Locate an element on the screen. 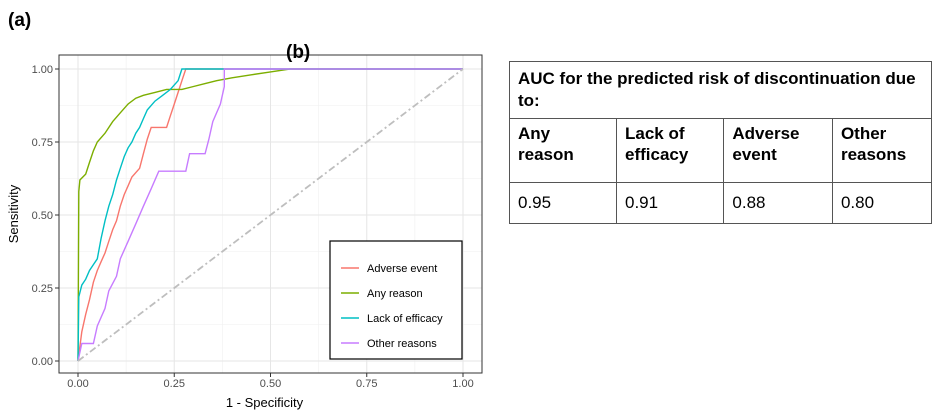  x-tick-label: 0.00 is located at coordinates (77, 384).